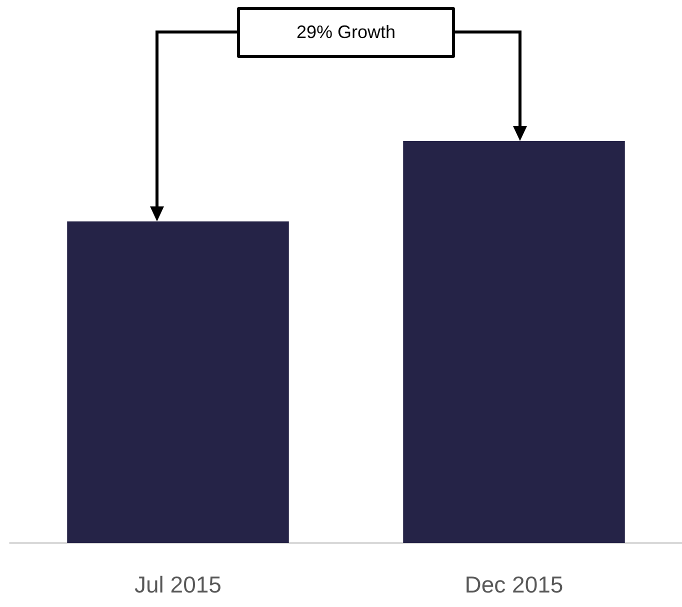 Image resolution: width=682 pixels, height=607 pixels. I want to click on text: 29% Growth, so click(346, 32).